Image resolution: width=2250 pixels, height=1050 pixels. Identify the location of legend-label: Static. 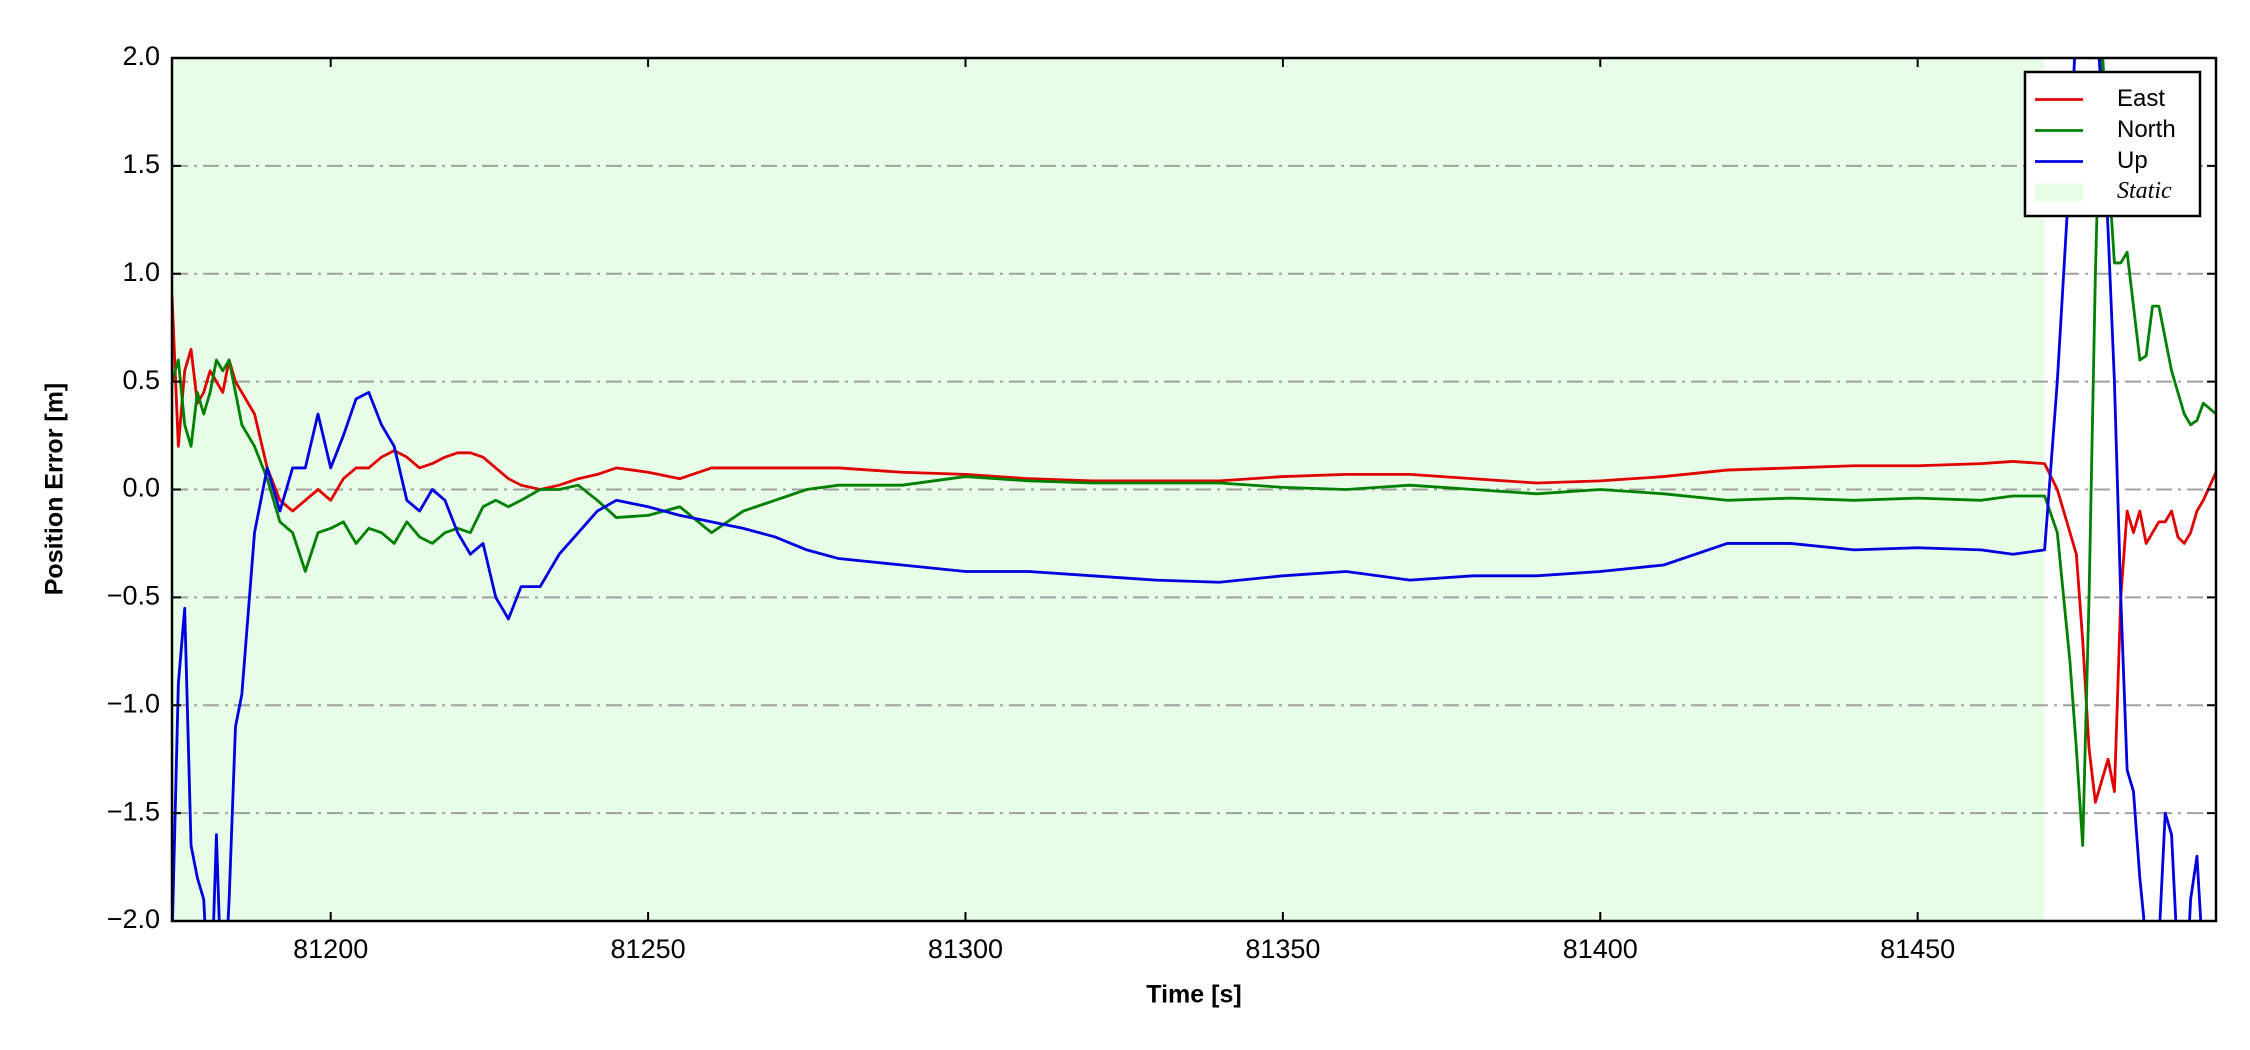
(2144, 191).